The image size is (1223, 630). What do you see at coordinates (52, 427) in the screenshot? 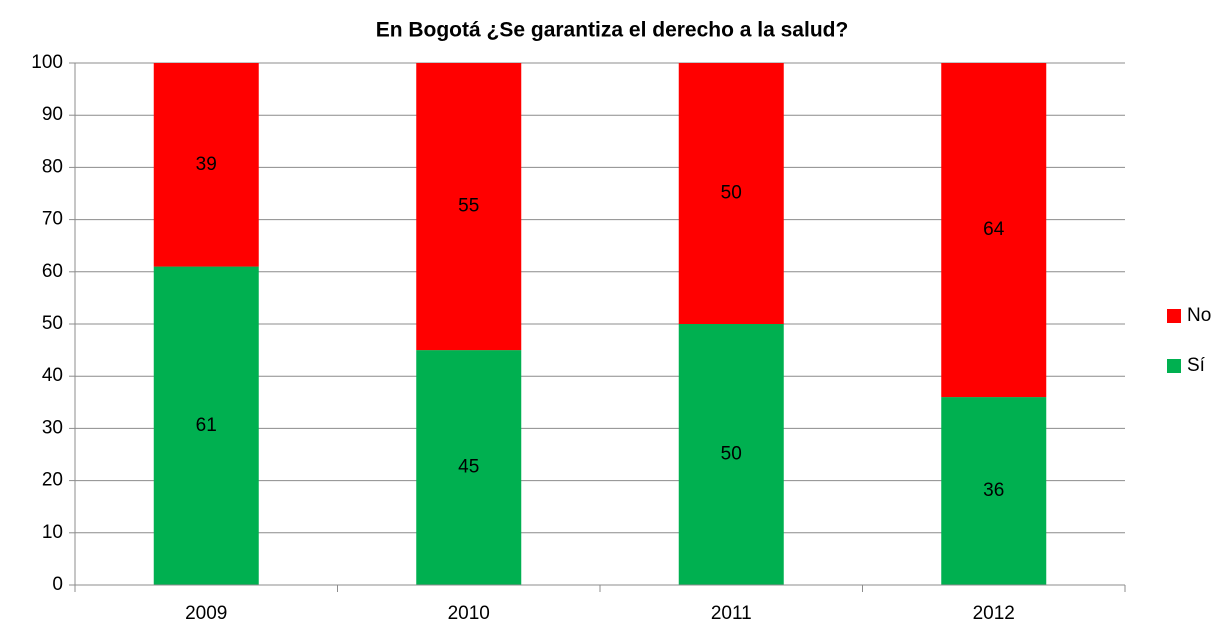
I see `y-tick-label: 30` at bounding box center [52, 427].